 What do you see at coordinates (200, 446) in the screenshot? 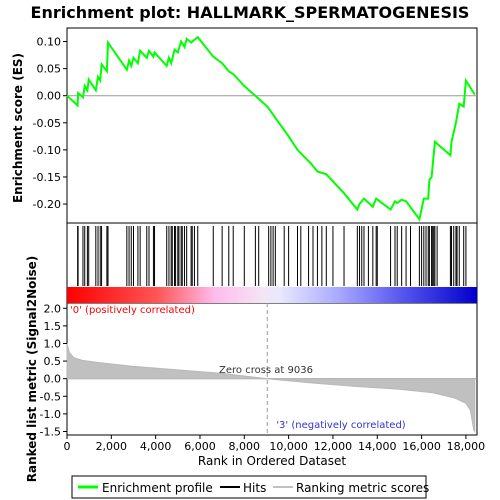
I see `x-tick-label: 6,000` at bounding box center [200, 446].